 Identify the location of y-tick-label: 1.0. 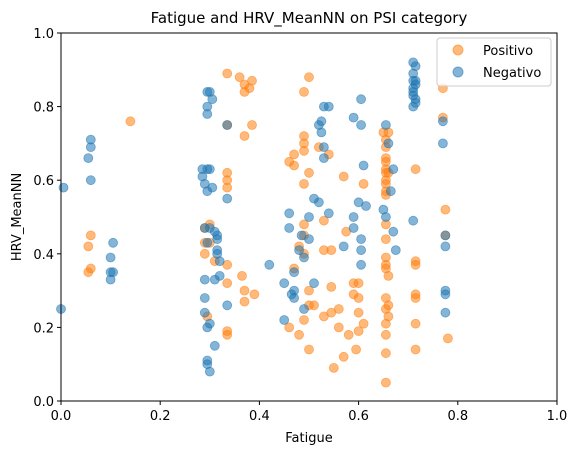
(43, 34).